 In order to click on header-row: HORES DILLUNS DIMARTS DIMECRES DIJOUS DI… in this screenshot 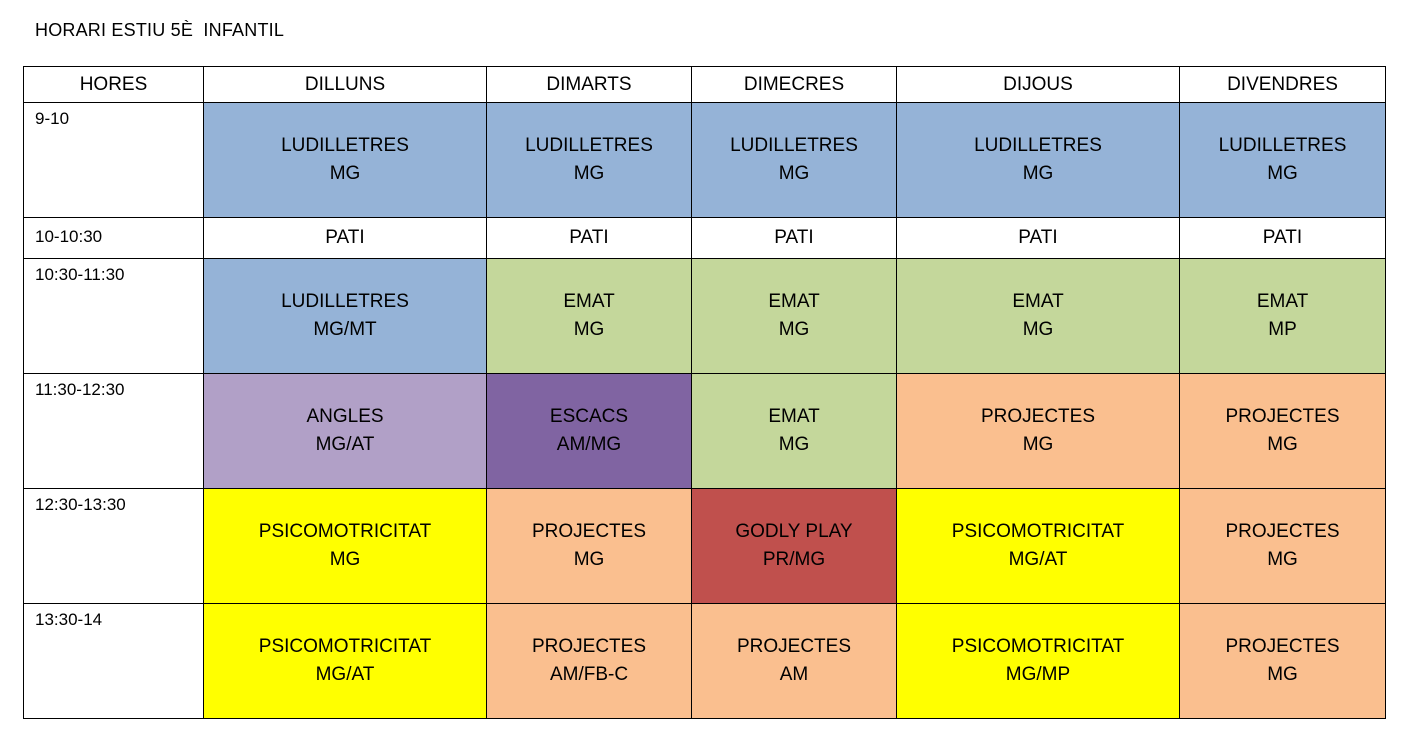, I will do `click(704, 84)`.